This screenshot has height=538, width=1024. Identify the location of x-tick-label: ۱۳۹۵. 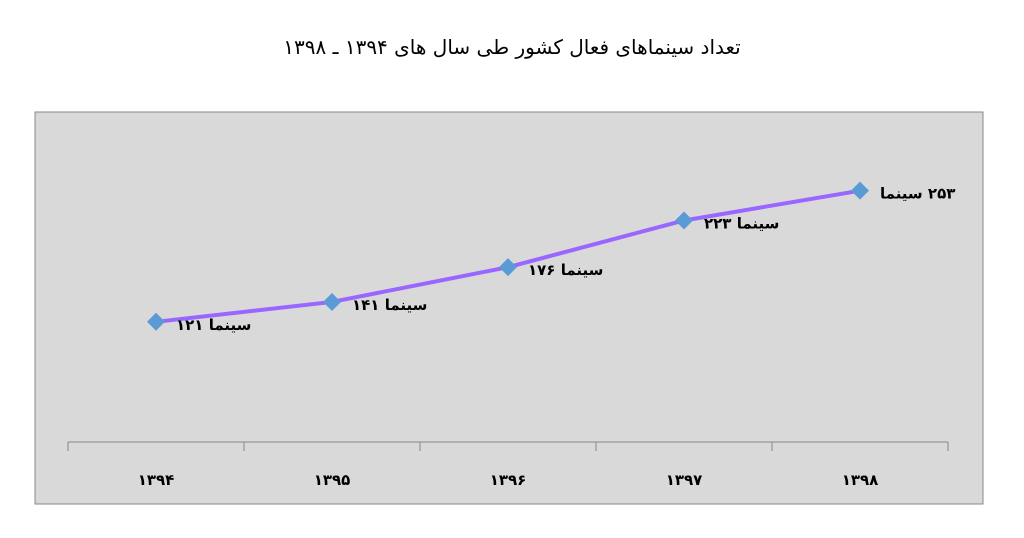
(332, 480).